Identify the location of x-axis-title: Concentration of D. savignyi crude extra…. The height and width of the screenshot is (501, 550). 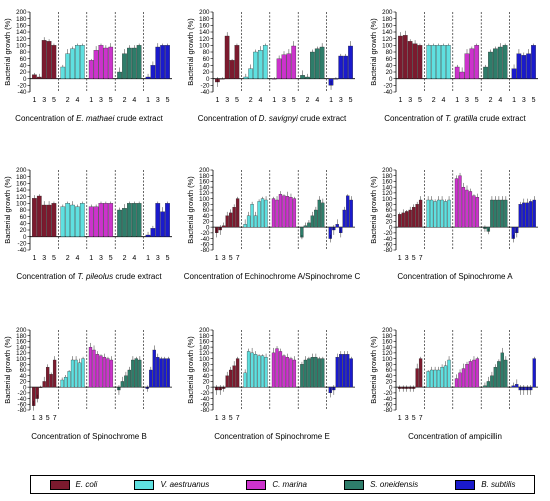
(272, 118).